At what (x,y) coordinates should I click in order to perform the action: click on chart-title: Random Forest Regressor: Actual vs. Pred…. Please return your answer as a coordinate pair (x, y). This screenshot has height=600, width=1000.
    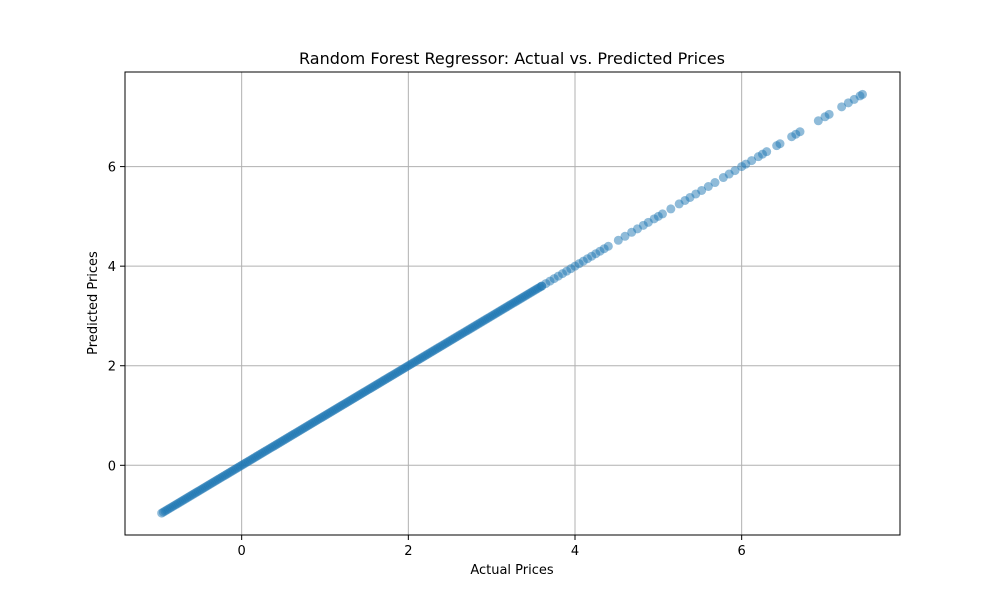
    Looking at the image, I should click on (512, 58).